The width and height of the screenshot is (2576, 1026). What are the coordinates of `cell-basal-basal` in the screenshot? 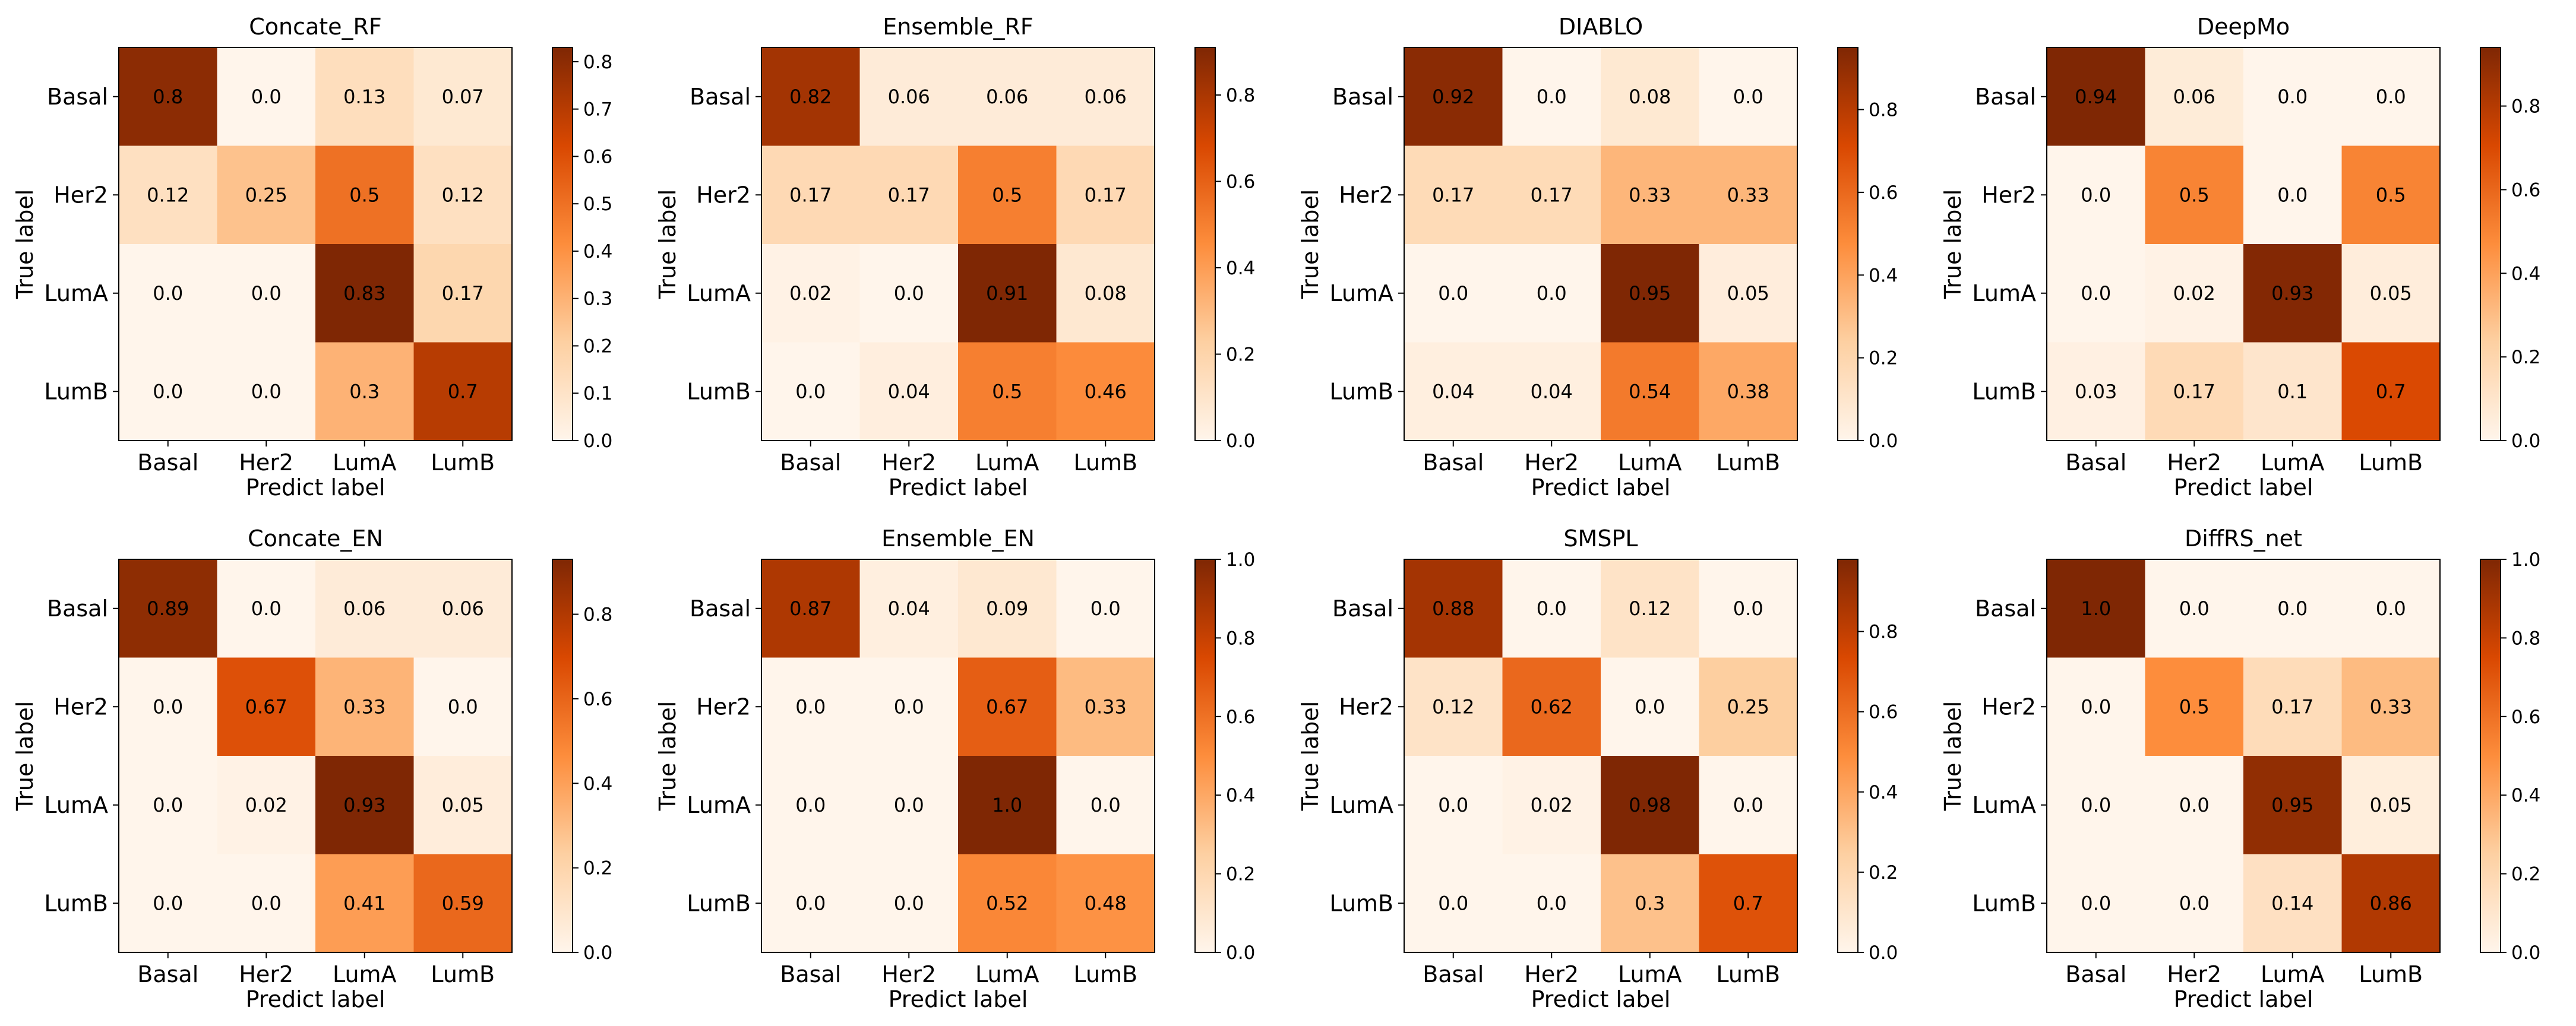 It's located at (1453, 608).